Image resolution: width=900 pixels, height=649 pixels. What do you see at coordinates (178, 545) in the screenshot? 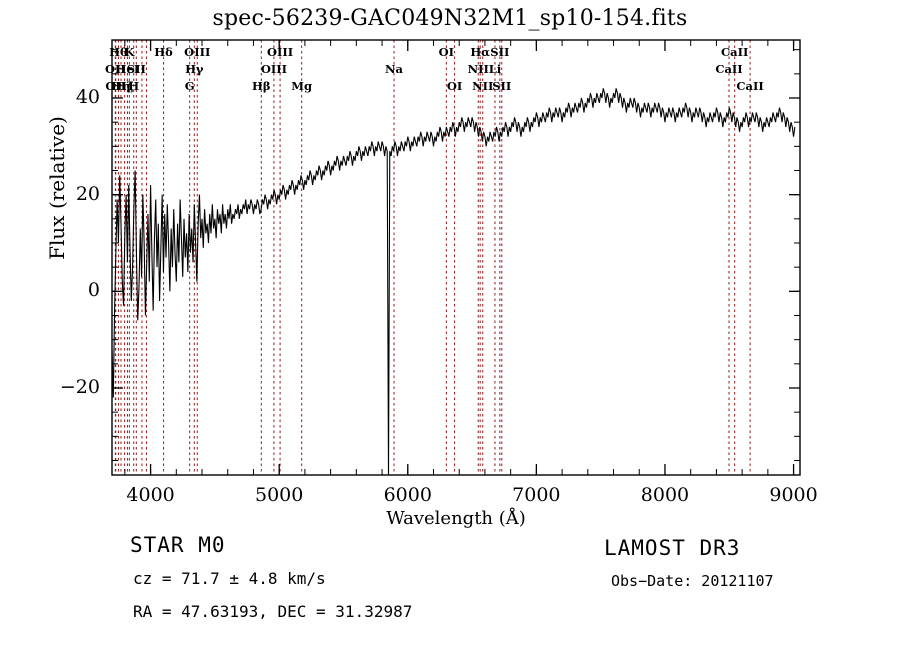
I see `object-class: STAR M0` at bounding box center [178, 545].